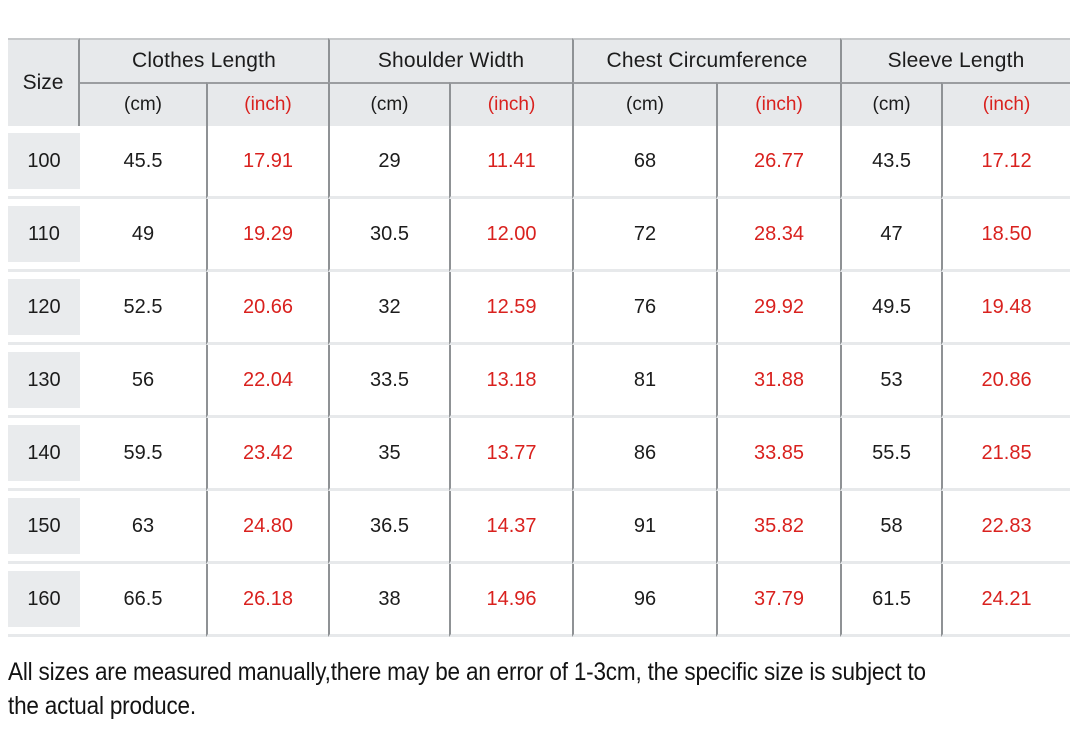 Image resolution: width=1078 pixels, height=743 pixels. I want to click on size-cell: 110, so click(44, 235).